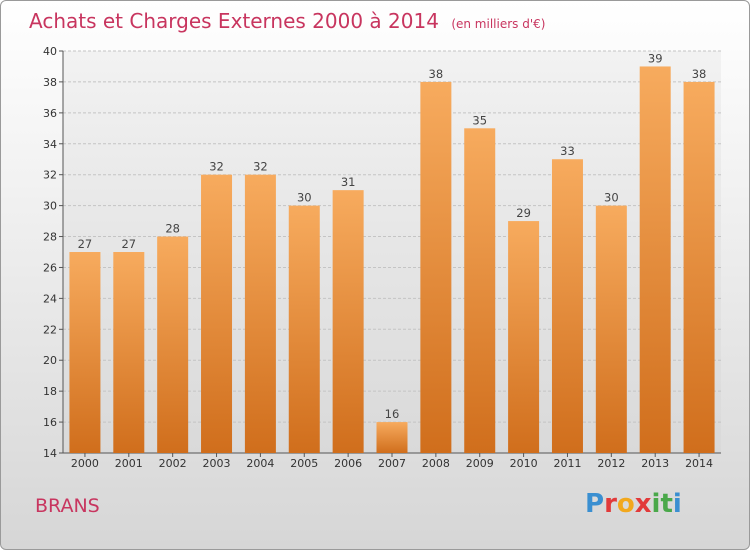 This screenshot has width=750, height=550. I want to click on x-tick-label: 2011, so click(567, 463).